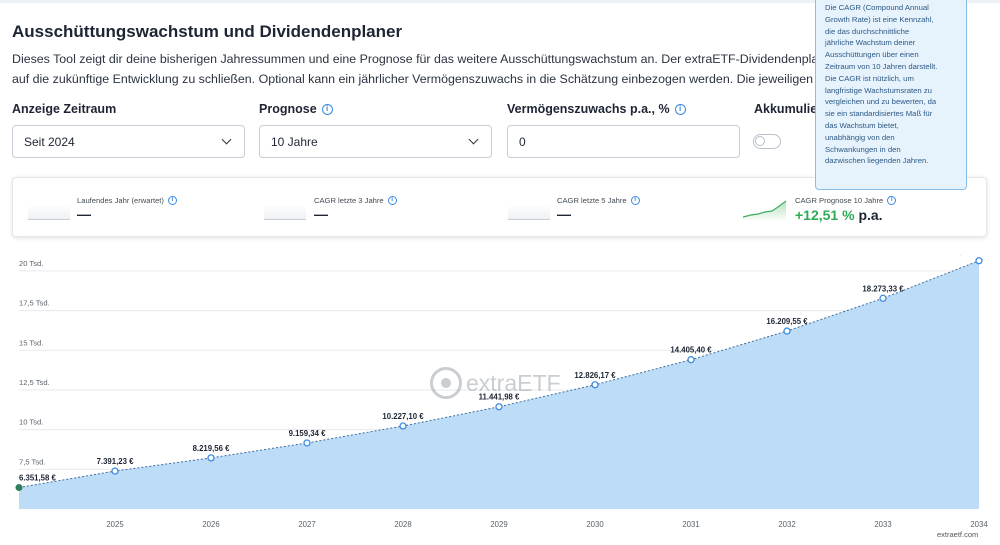 Image resolution: width=1000 pixels, height=545 pixels. What do you see at coordinates (31, 263) in the screenshot?
I see `y-tick-label: 20 Tsd.` at bounding box center [31, 263].